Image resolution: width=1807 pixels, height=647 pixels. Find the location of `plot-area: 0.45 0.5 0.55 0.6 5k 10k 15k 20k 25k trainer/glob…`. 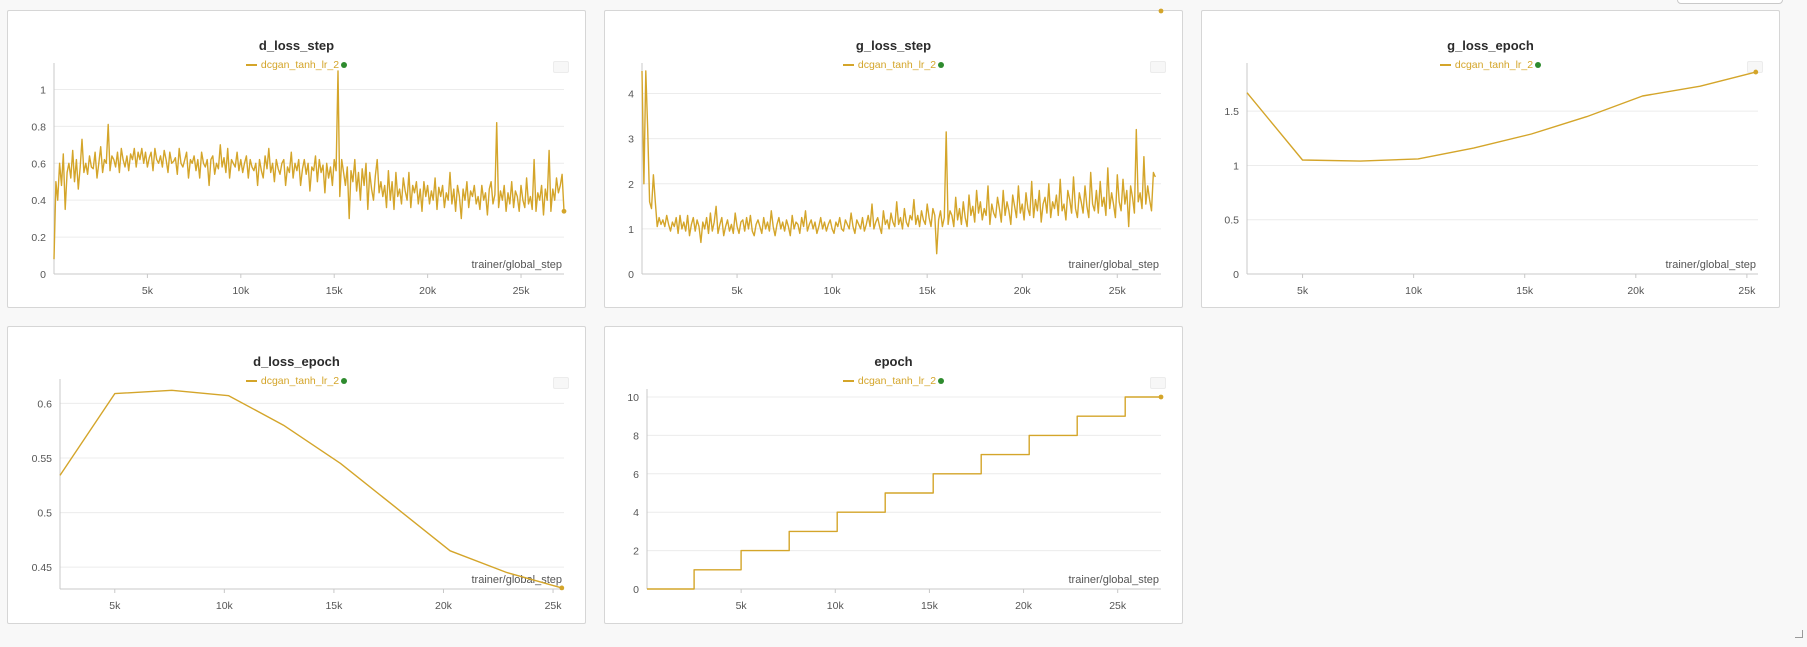

plot-area: 0.45 0.5 0.55 0.6 5k 10k 15k 20k 25k trainer/glob… is located at coordinates (298, 495).